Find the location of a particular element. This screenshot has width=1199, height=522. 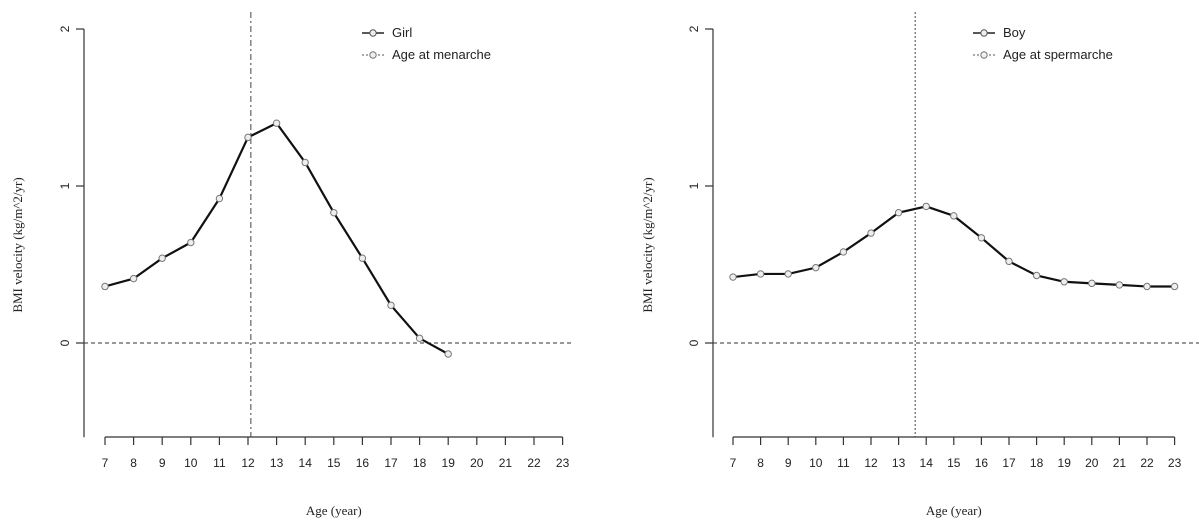

series-line is located at coordinates (276, 238).